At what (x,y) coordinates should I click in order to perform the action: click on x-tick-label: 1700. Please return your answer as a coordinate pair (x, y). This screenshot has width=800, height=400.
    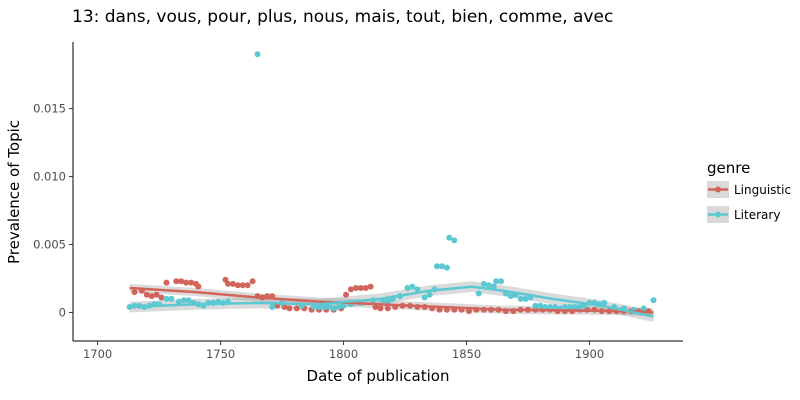
    Looking at the image, I should click on (97, 354).